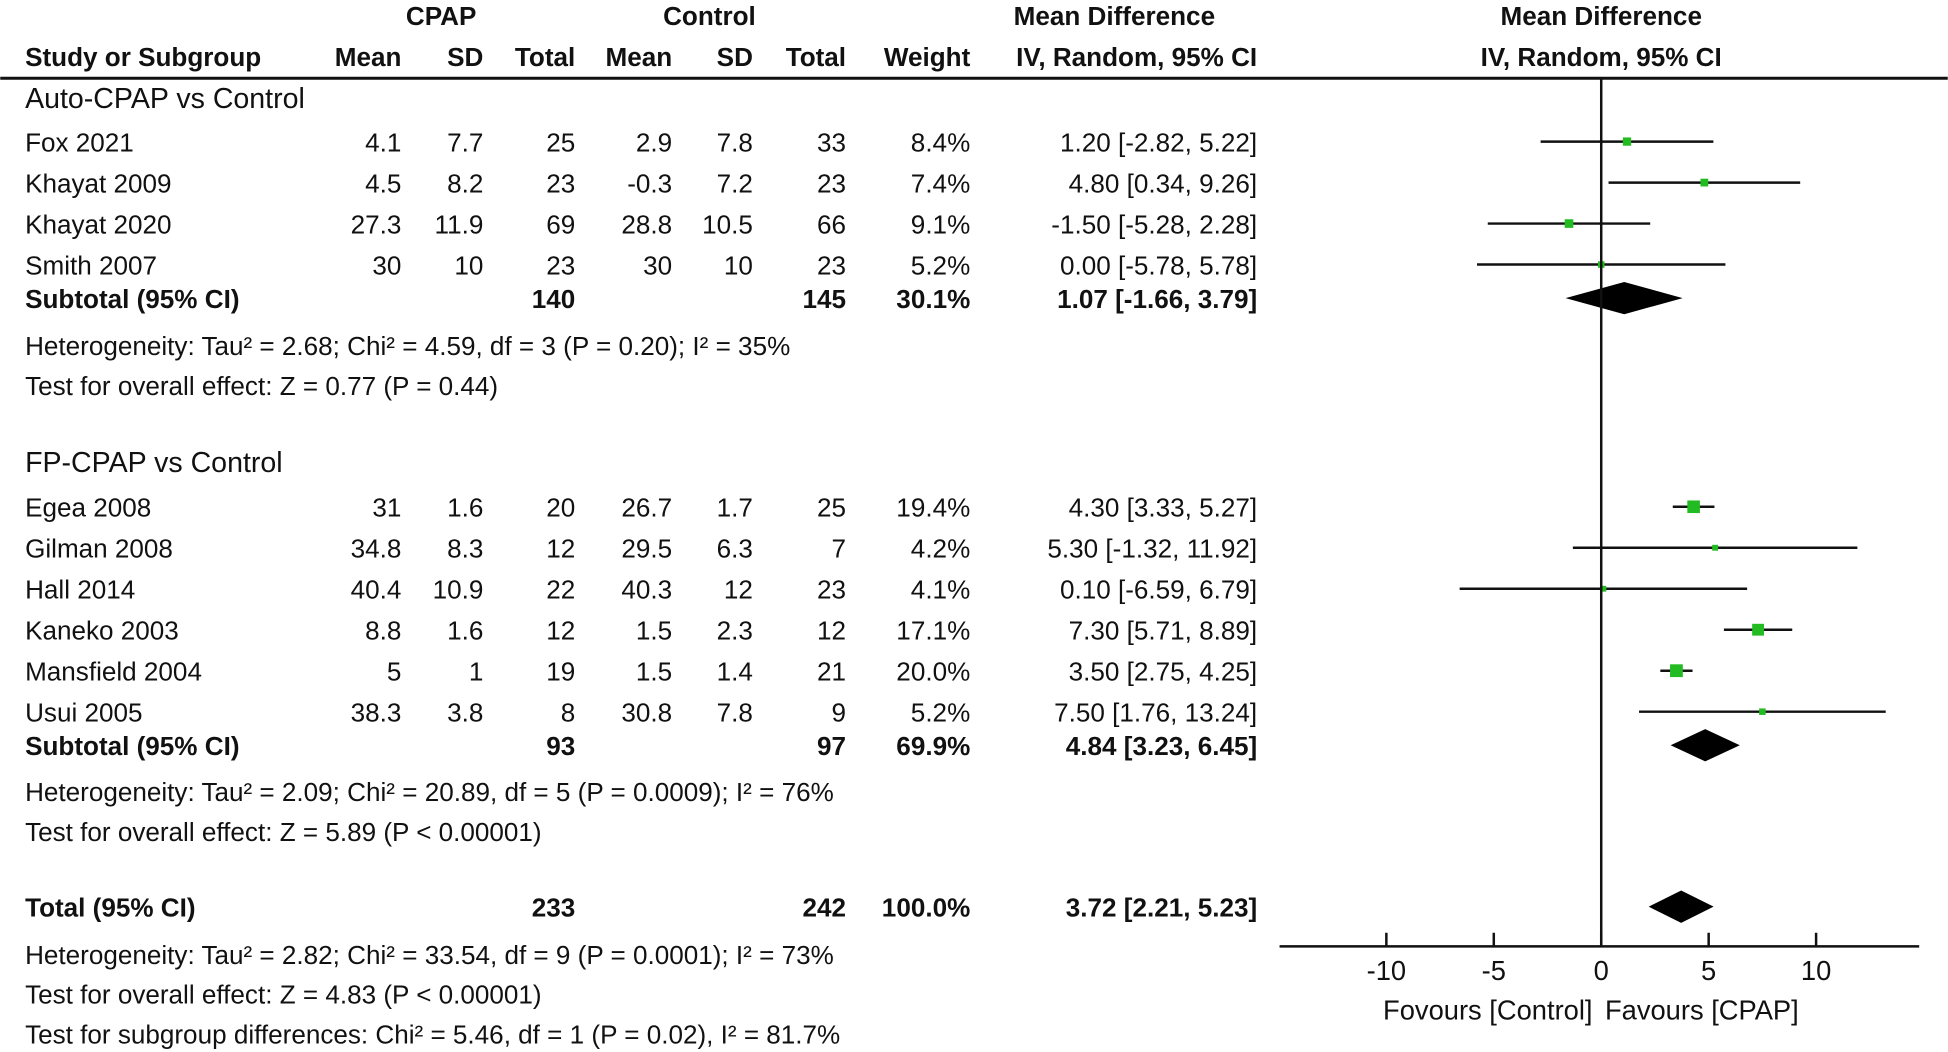  Describe the element at coordinates (386, 508) in the screenshot. I see `cell-m1: 31` at that location.